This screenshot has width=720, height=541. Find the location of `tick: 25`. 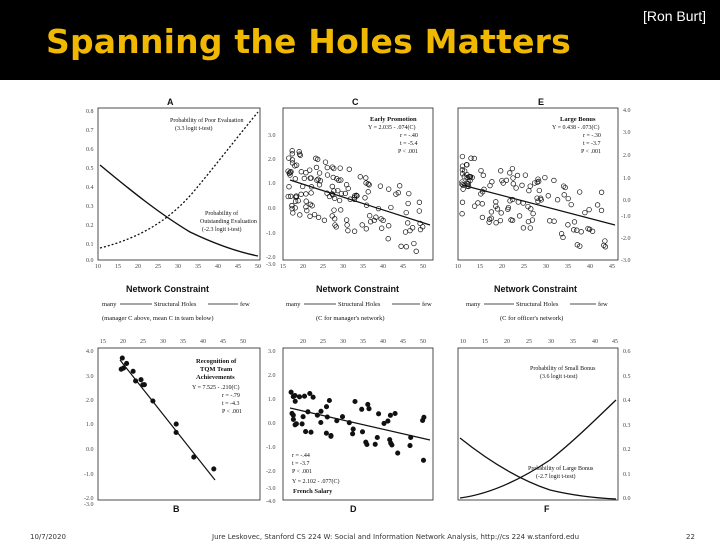

tick: 25 is located at coordinates (323, 267).